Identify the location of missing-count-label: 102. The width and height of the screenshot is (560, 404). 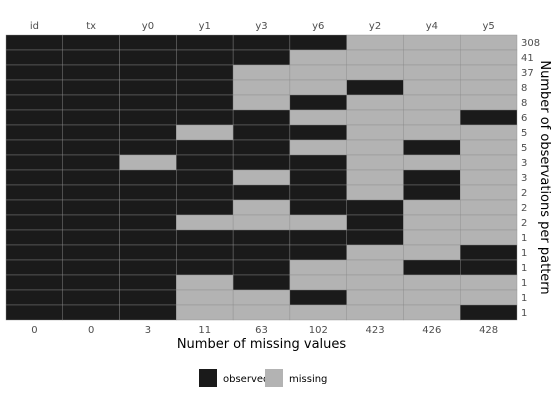
(318, 330).